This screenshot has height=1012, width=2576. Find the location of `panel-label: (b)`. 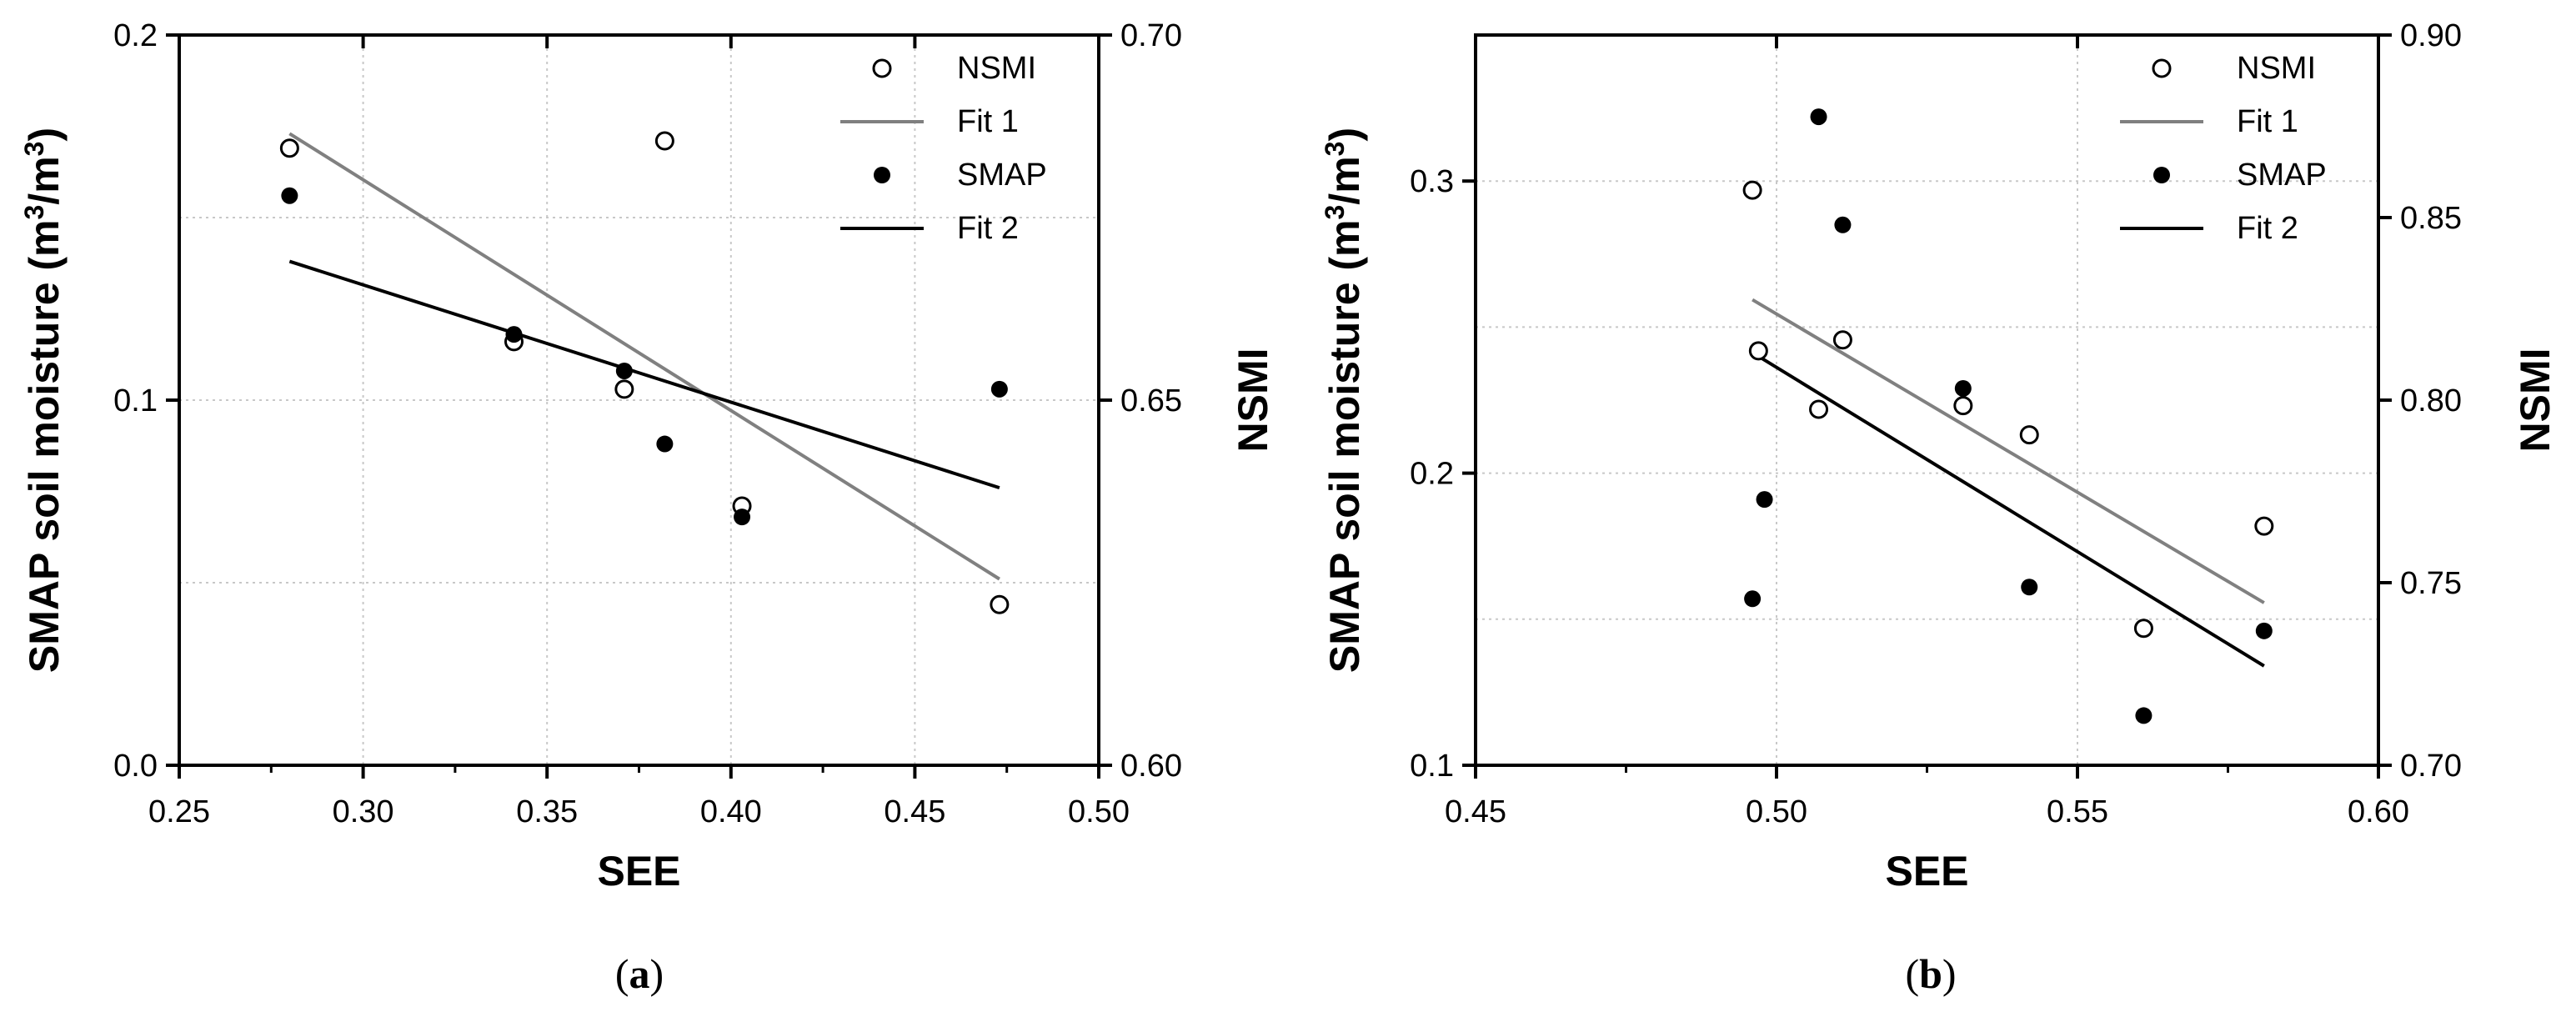

panel-label: (b) is located at coordinates (1930, 973).